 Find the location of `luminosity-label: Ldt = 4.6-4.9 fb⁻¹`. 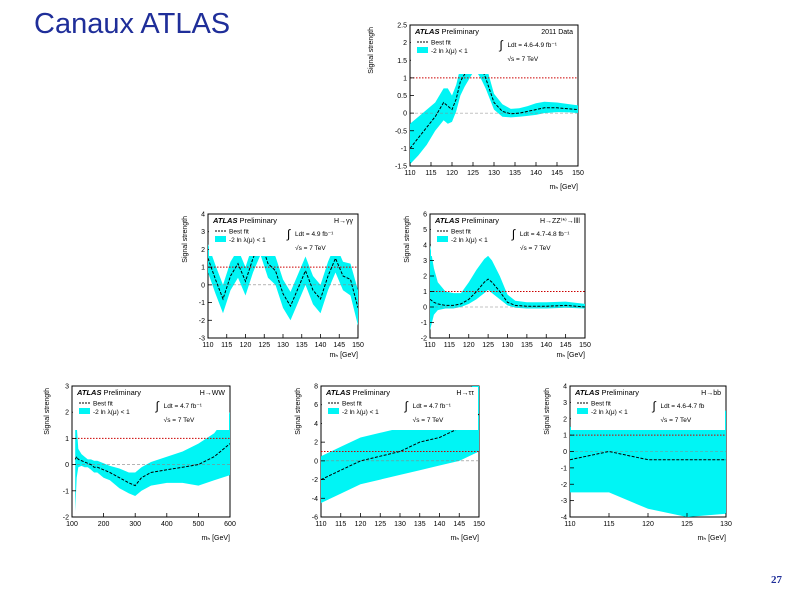

luminosity-label: Ldt = 4.6-4.9 fb⁻¹ is located at coordinates (532, 45).